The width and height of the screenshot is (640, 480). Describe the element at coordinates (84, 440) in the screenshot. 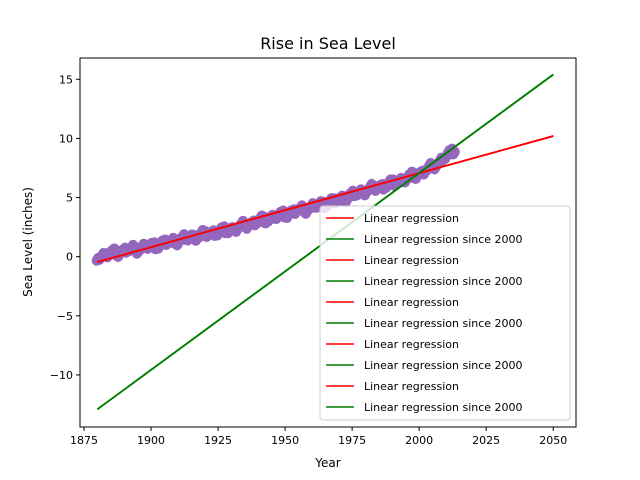

I see `x-tick-label: 1875` at that location.